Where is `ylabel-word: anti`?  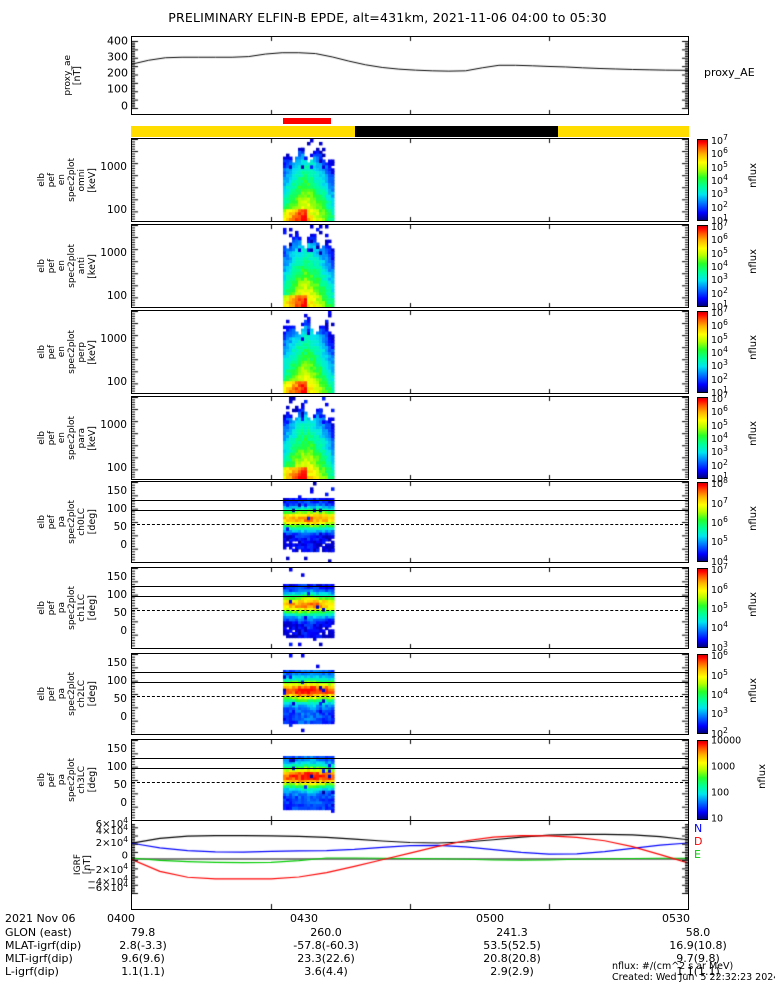
ylabel-word: anti is located at coordinates (82, 266).